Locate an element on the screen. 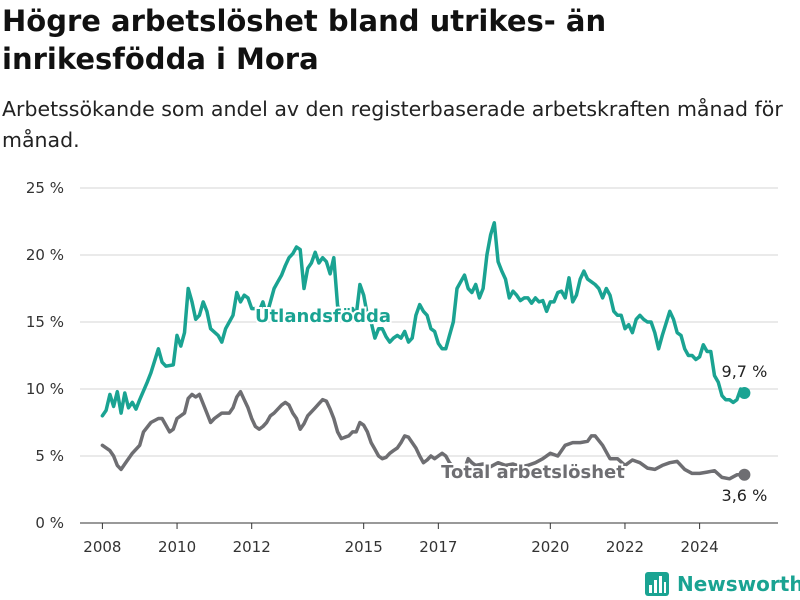 The width and height of the screenshot is (800, 600). x-tick-label: 2020 is located at coordinates (550, 547).